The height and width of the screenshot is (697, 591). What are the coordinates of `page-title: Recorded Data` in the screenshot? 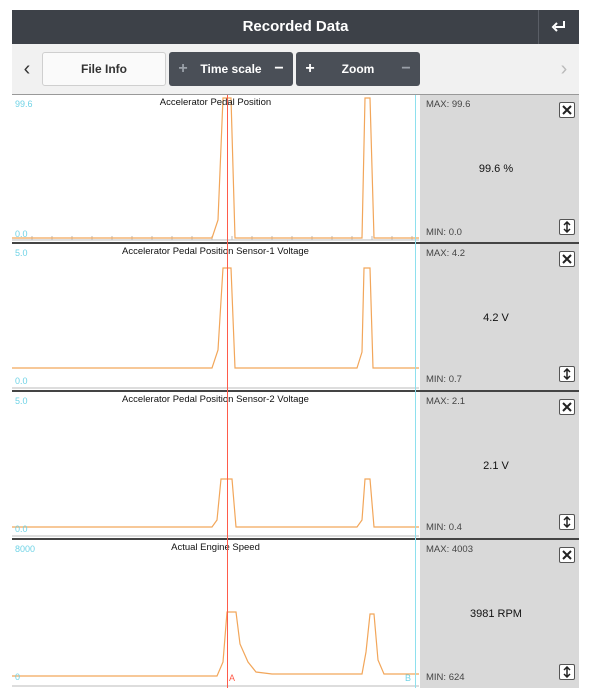 It's located at (295, 26).